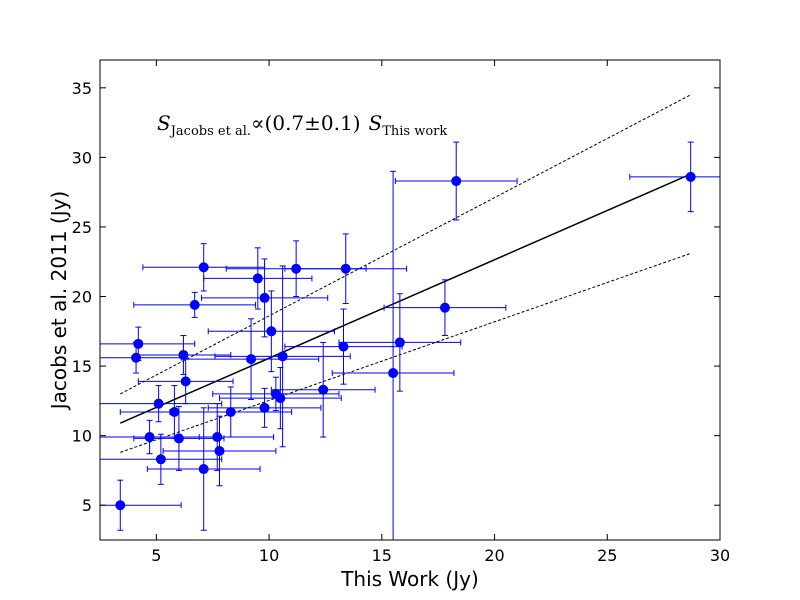  Describe the element at coordinates (82, 366) in the screenshot. I see `y-tick-label: 15` at that location.